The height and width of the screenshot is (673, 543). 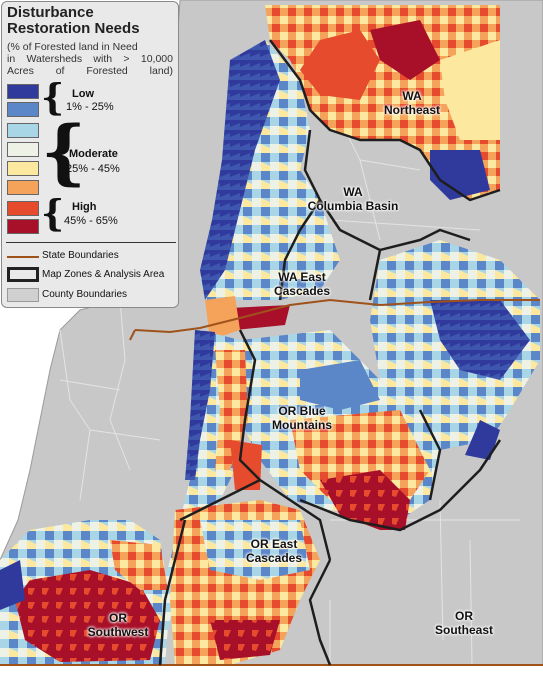 I want to click on legend-title: Disturbance Restoration Needs, so click(x=92, y=21).